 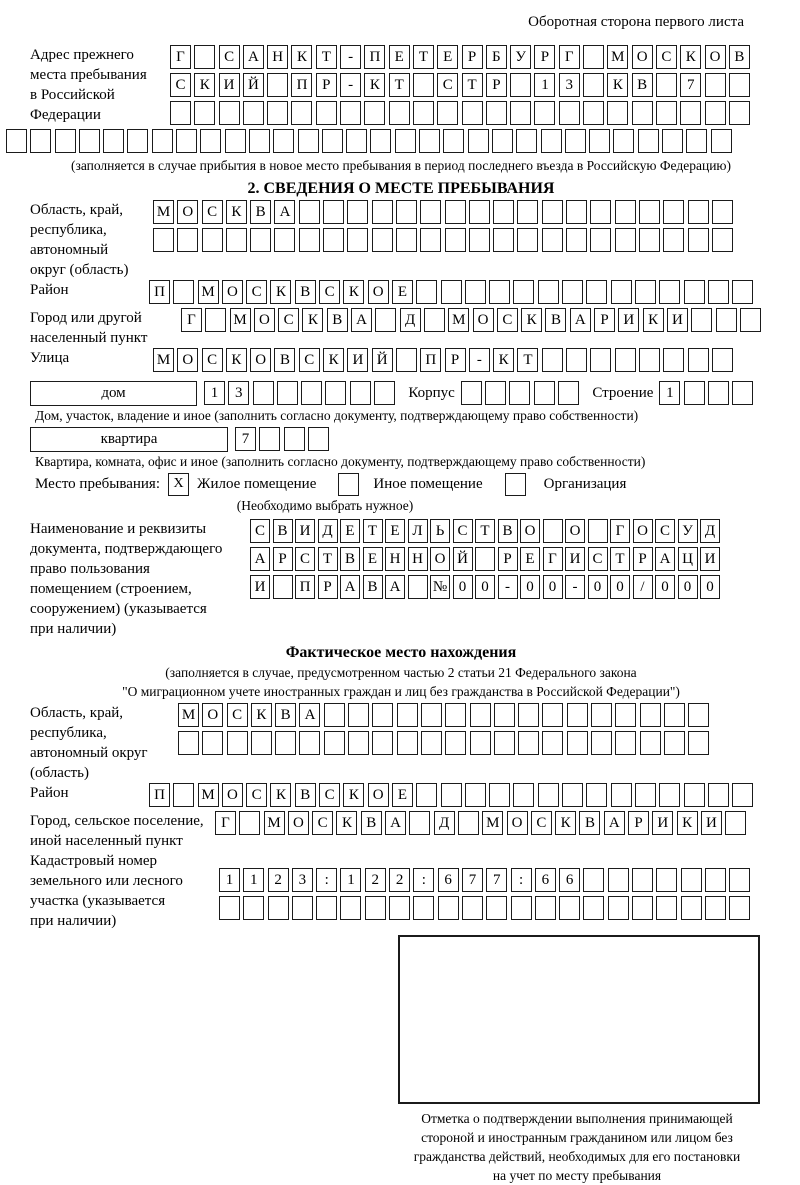 What do you see at coordinates (687, 531) in the screenshot?
I see `char-cell: У` at bounding box center [687, 531].